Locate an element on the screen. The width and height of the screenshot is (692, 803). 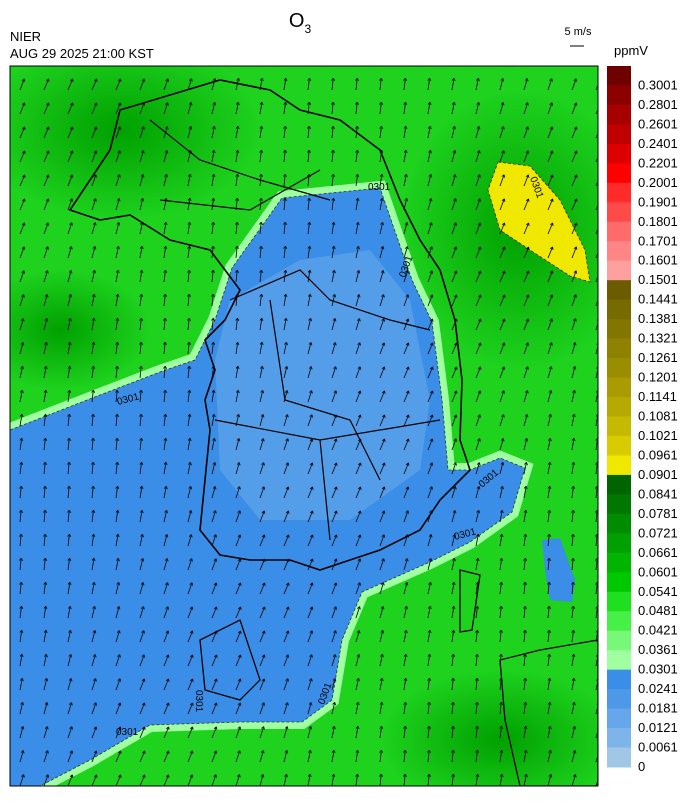
colorbar-label: 0.2601 is located at coordinates (658, 123).